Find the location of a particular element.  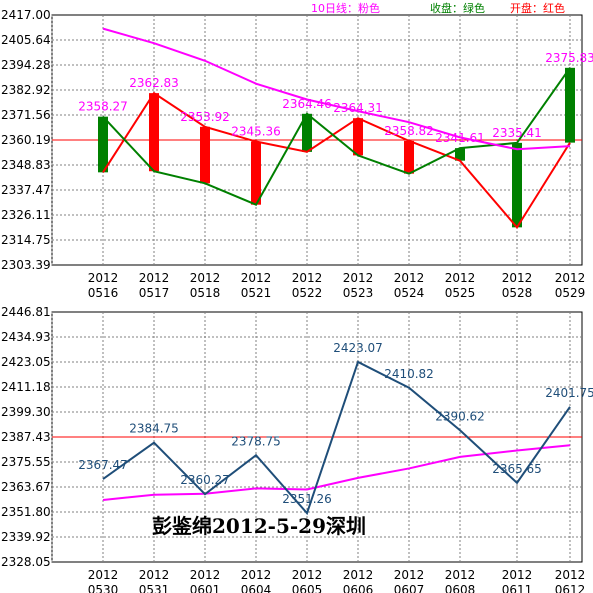

bottom-x-tick-date: 0605 is located at coordinates (307, 588).